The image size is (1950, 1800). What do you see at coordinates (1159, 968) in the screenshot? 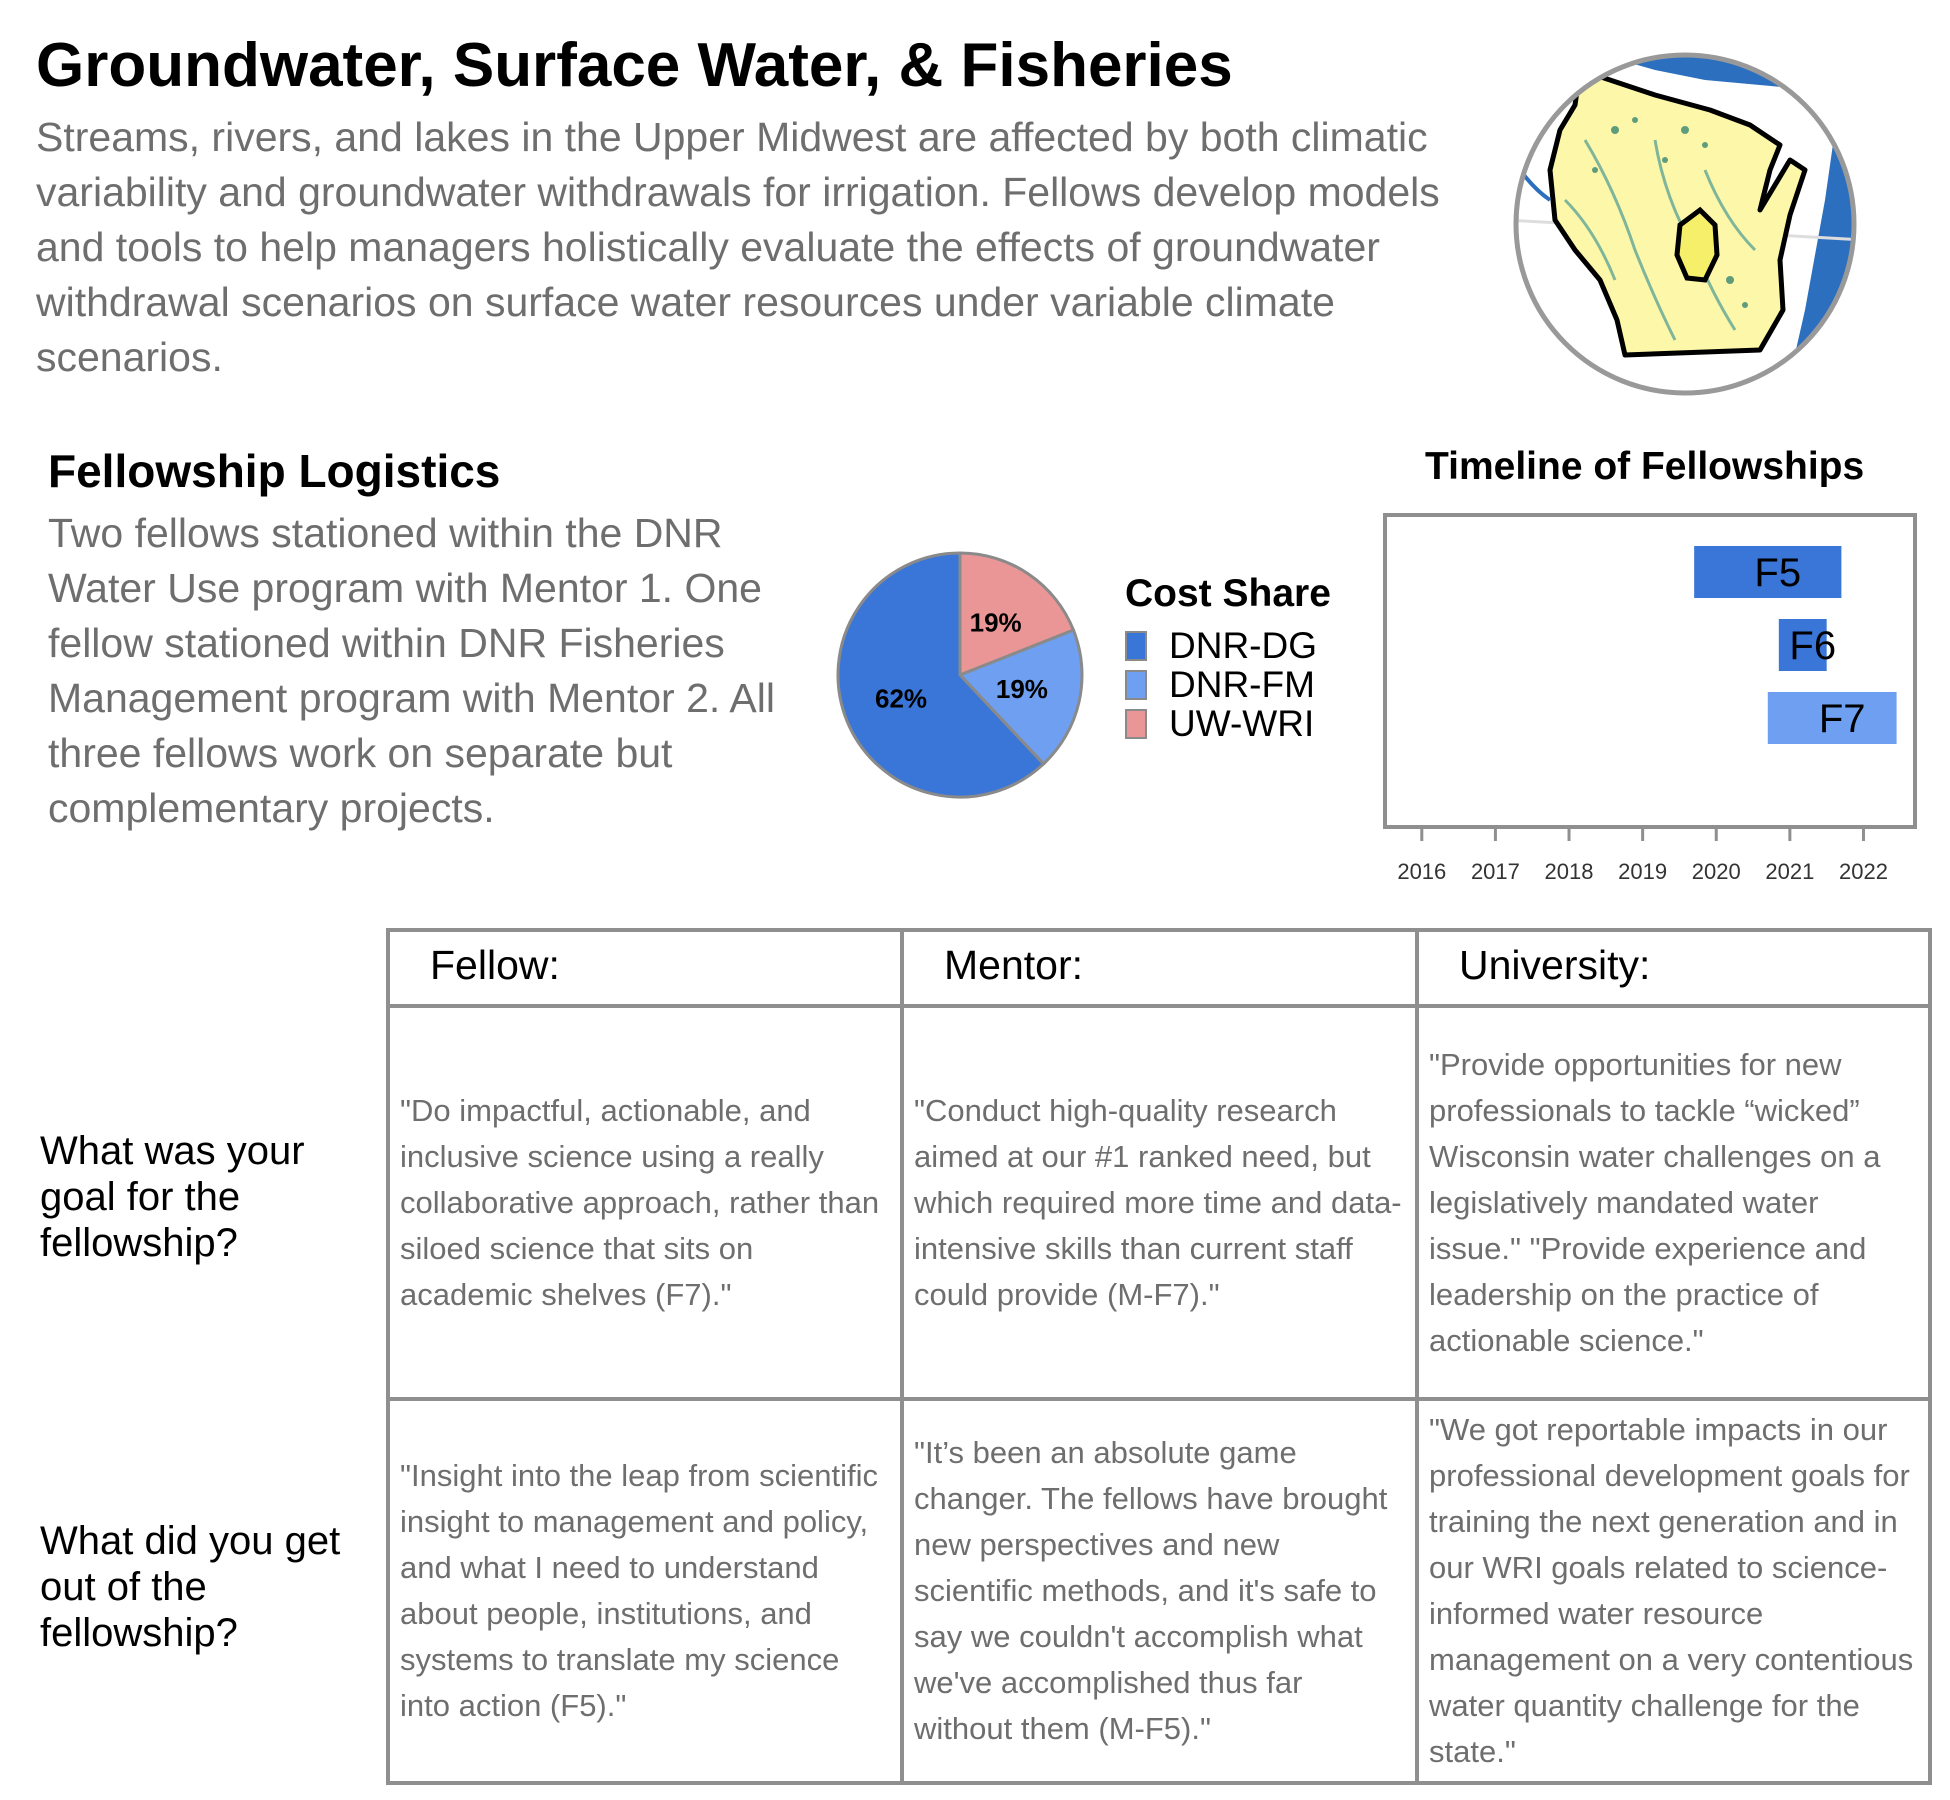
I see `column-header-cell: Mentor:` at bounding box center [1159, 968].